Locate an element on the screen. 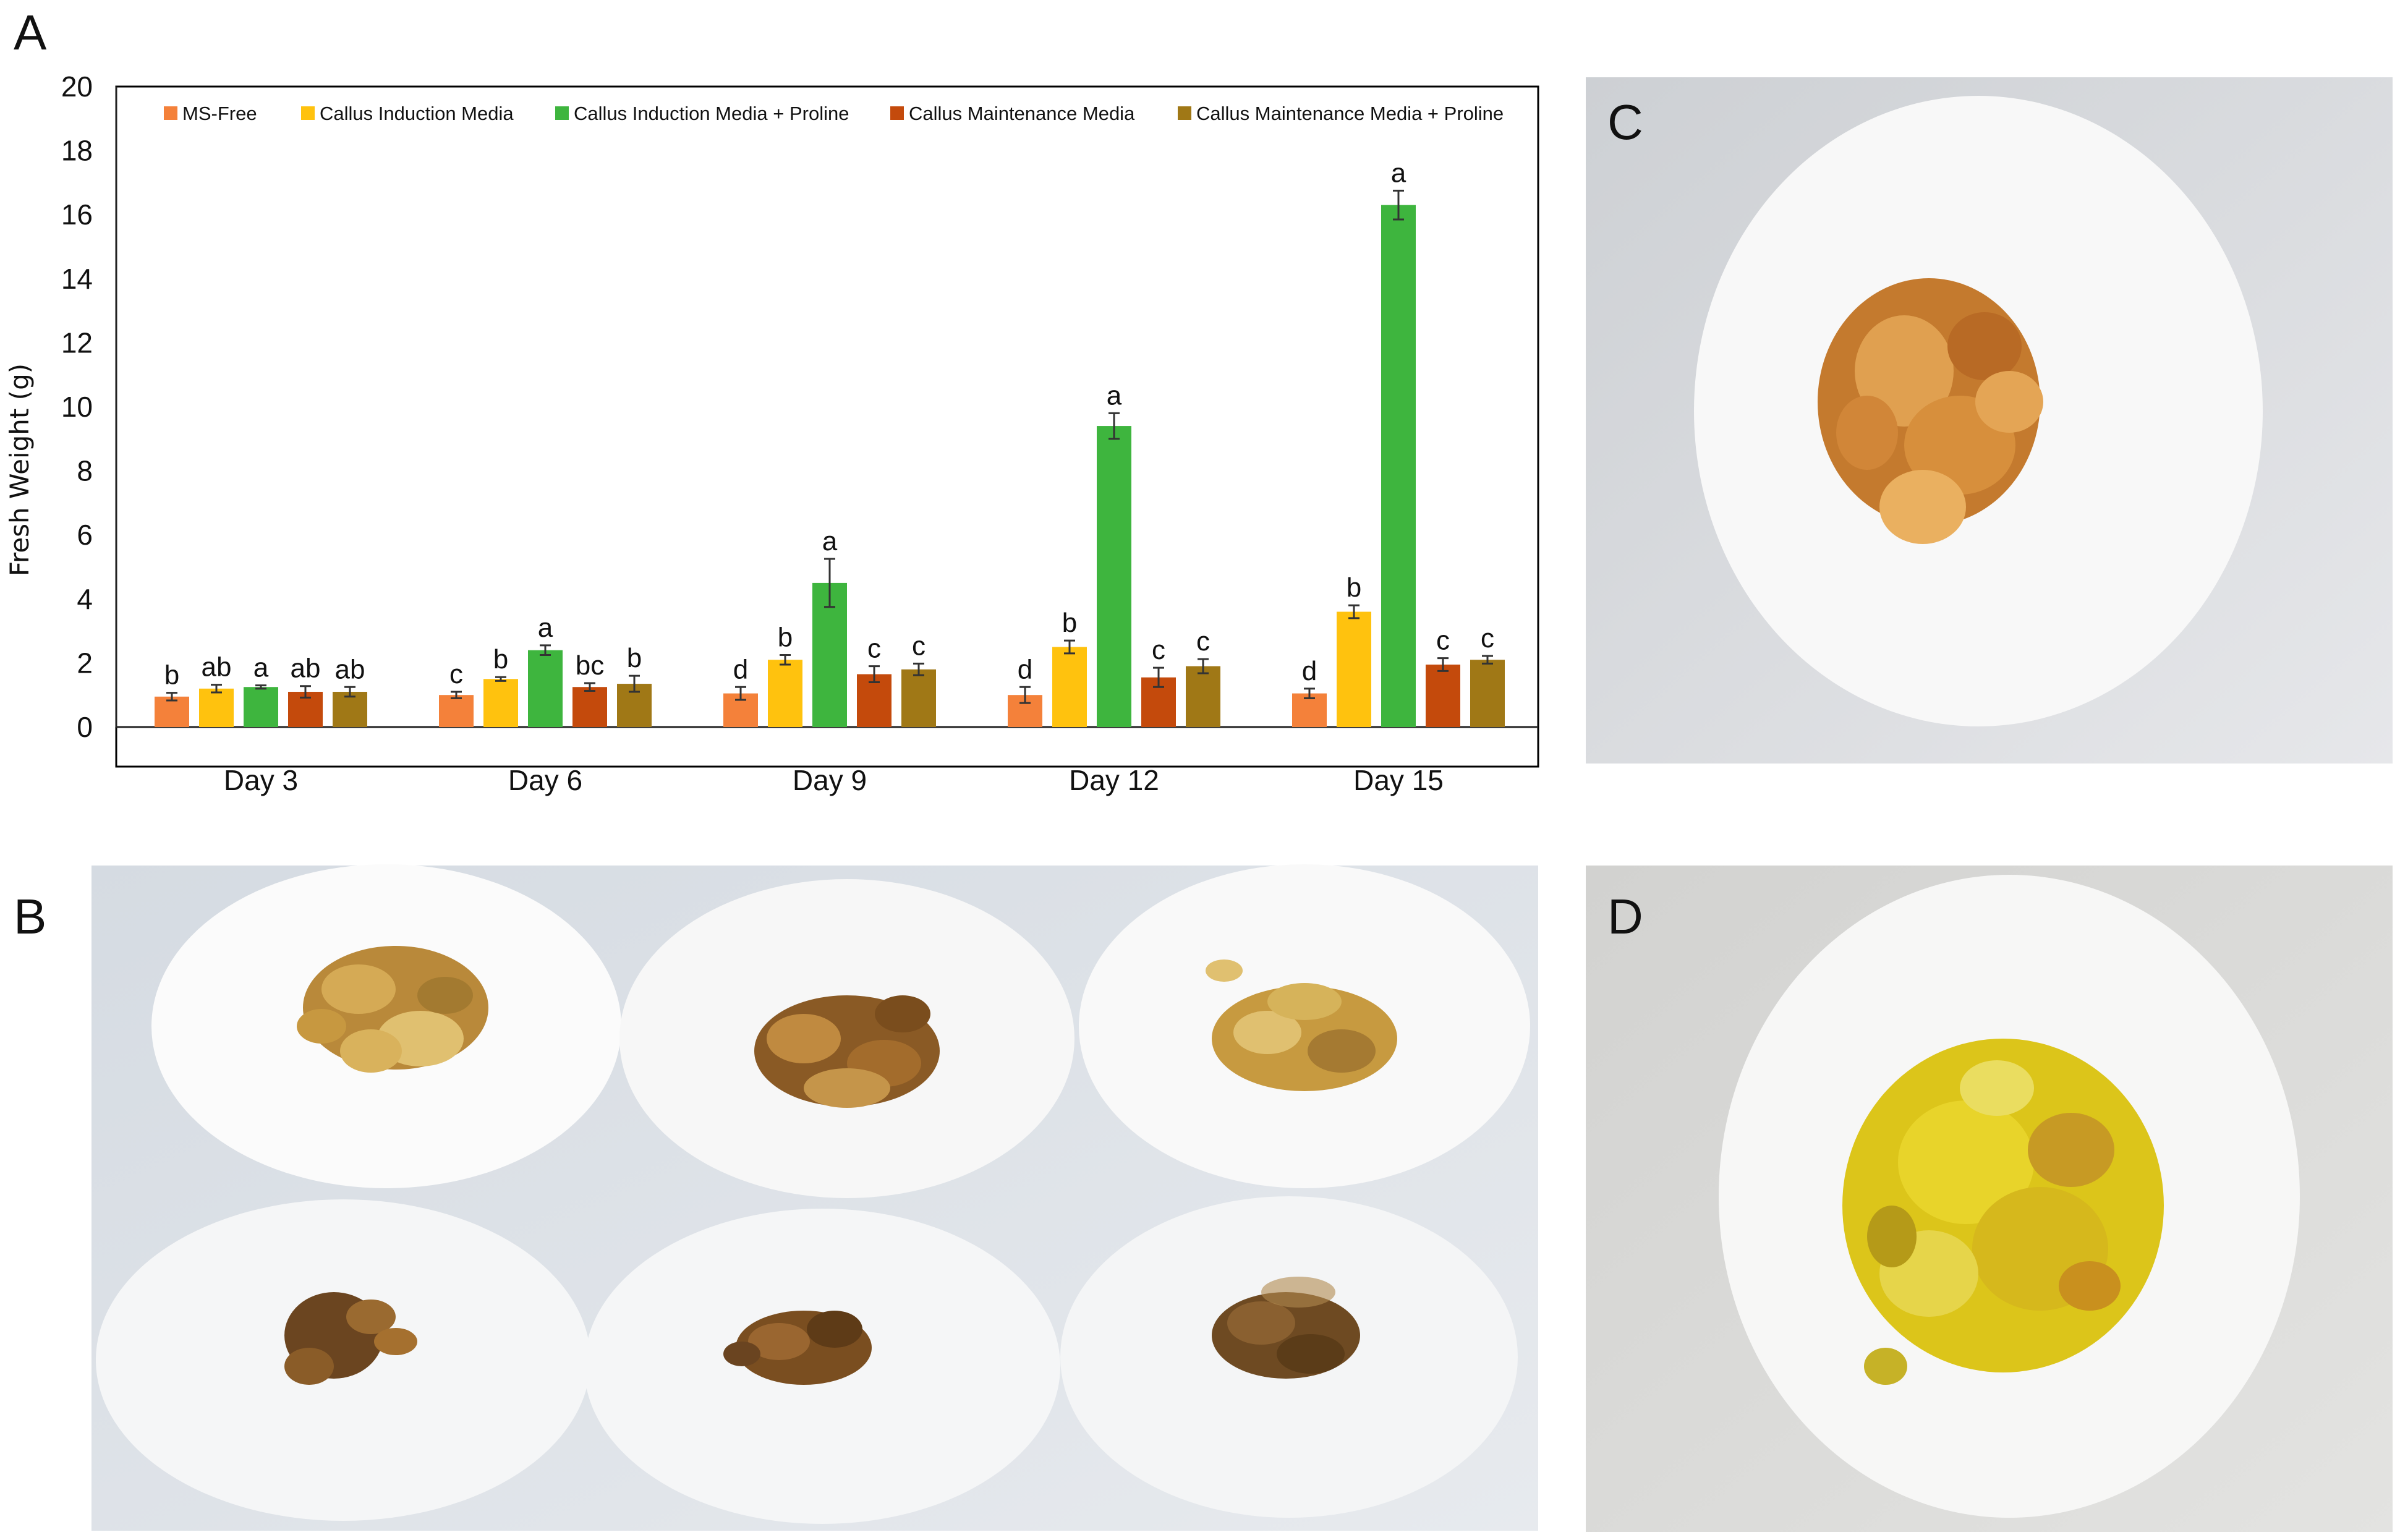 This screenshot has height=1540, width=2400. y-tick-label: 6 is located at coordinates (85, 535).